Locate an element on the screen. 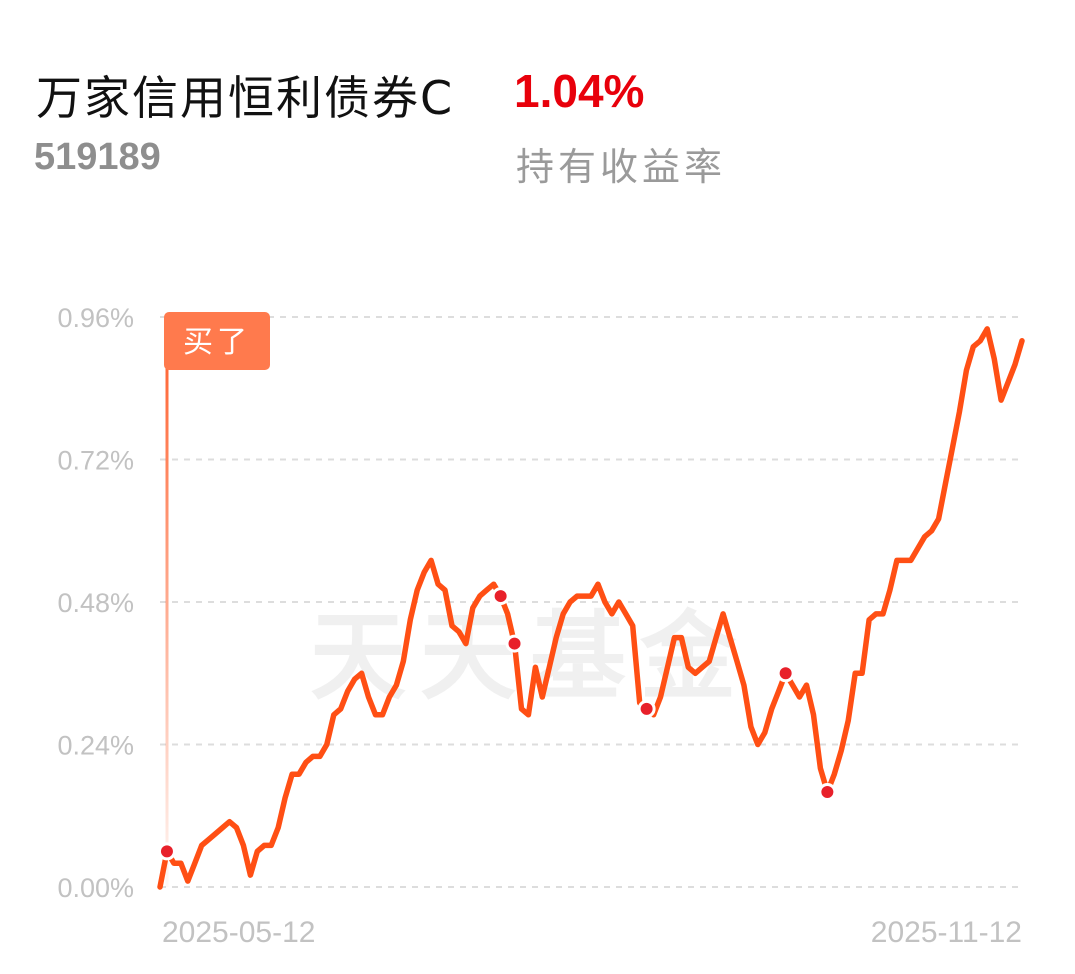 The image size is (1075, 974). watermark: 天天基金 is located at coordinates (530, 657).